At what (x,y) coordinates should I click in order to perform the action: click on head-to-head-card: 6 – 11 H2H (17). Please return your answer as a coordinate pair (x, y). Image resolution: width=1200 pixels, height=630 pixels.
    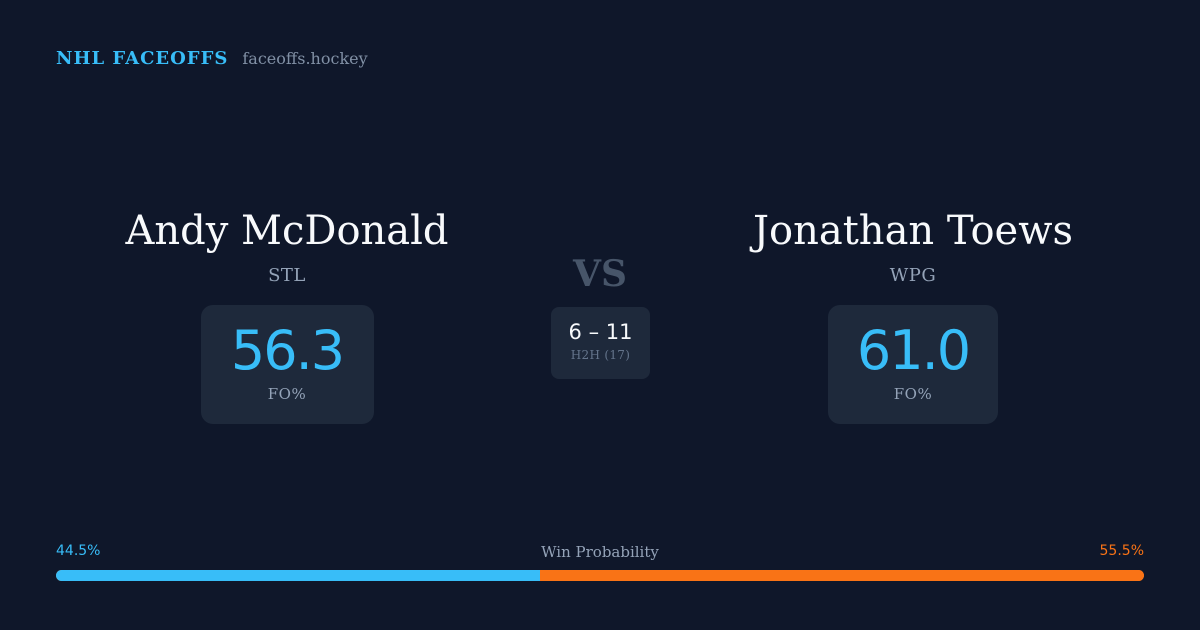
    Looking at the image, I should click on (600, 343).